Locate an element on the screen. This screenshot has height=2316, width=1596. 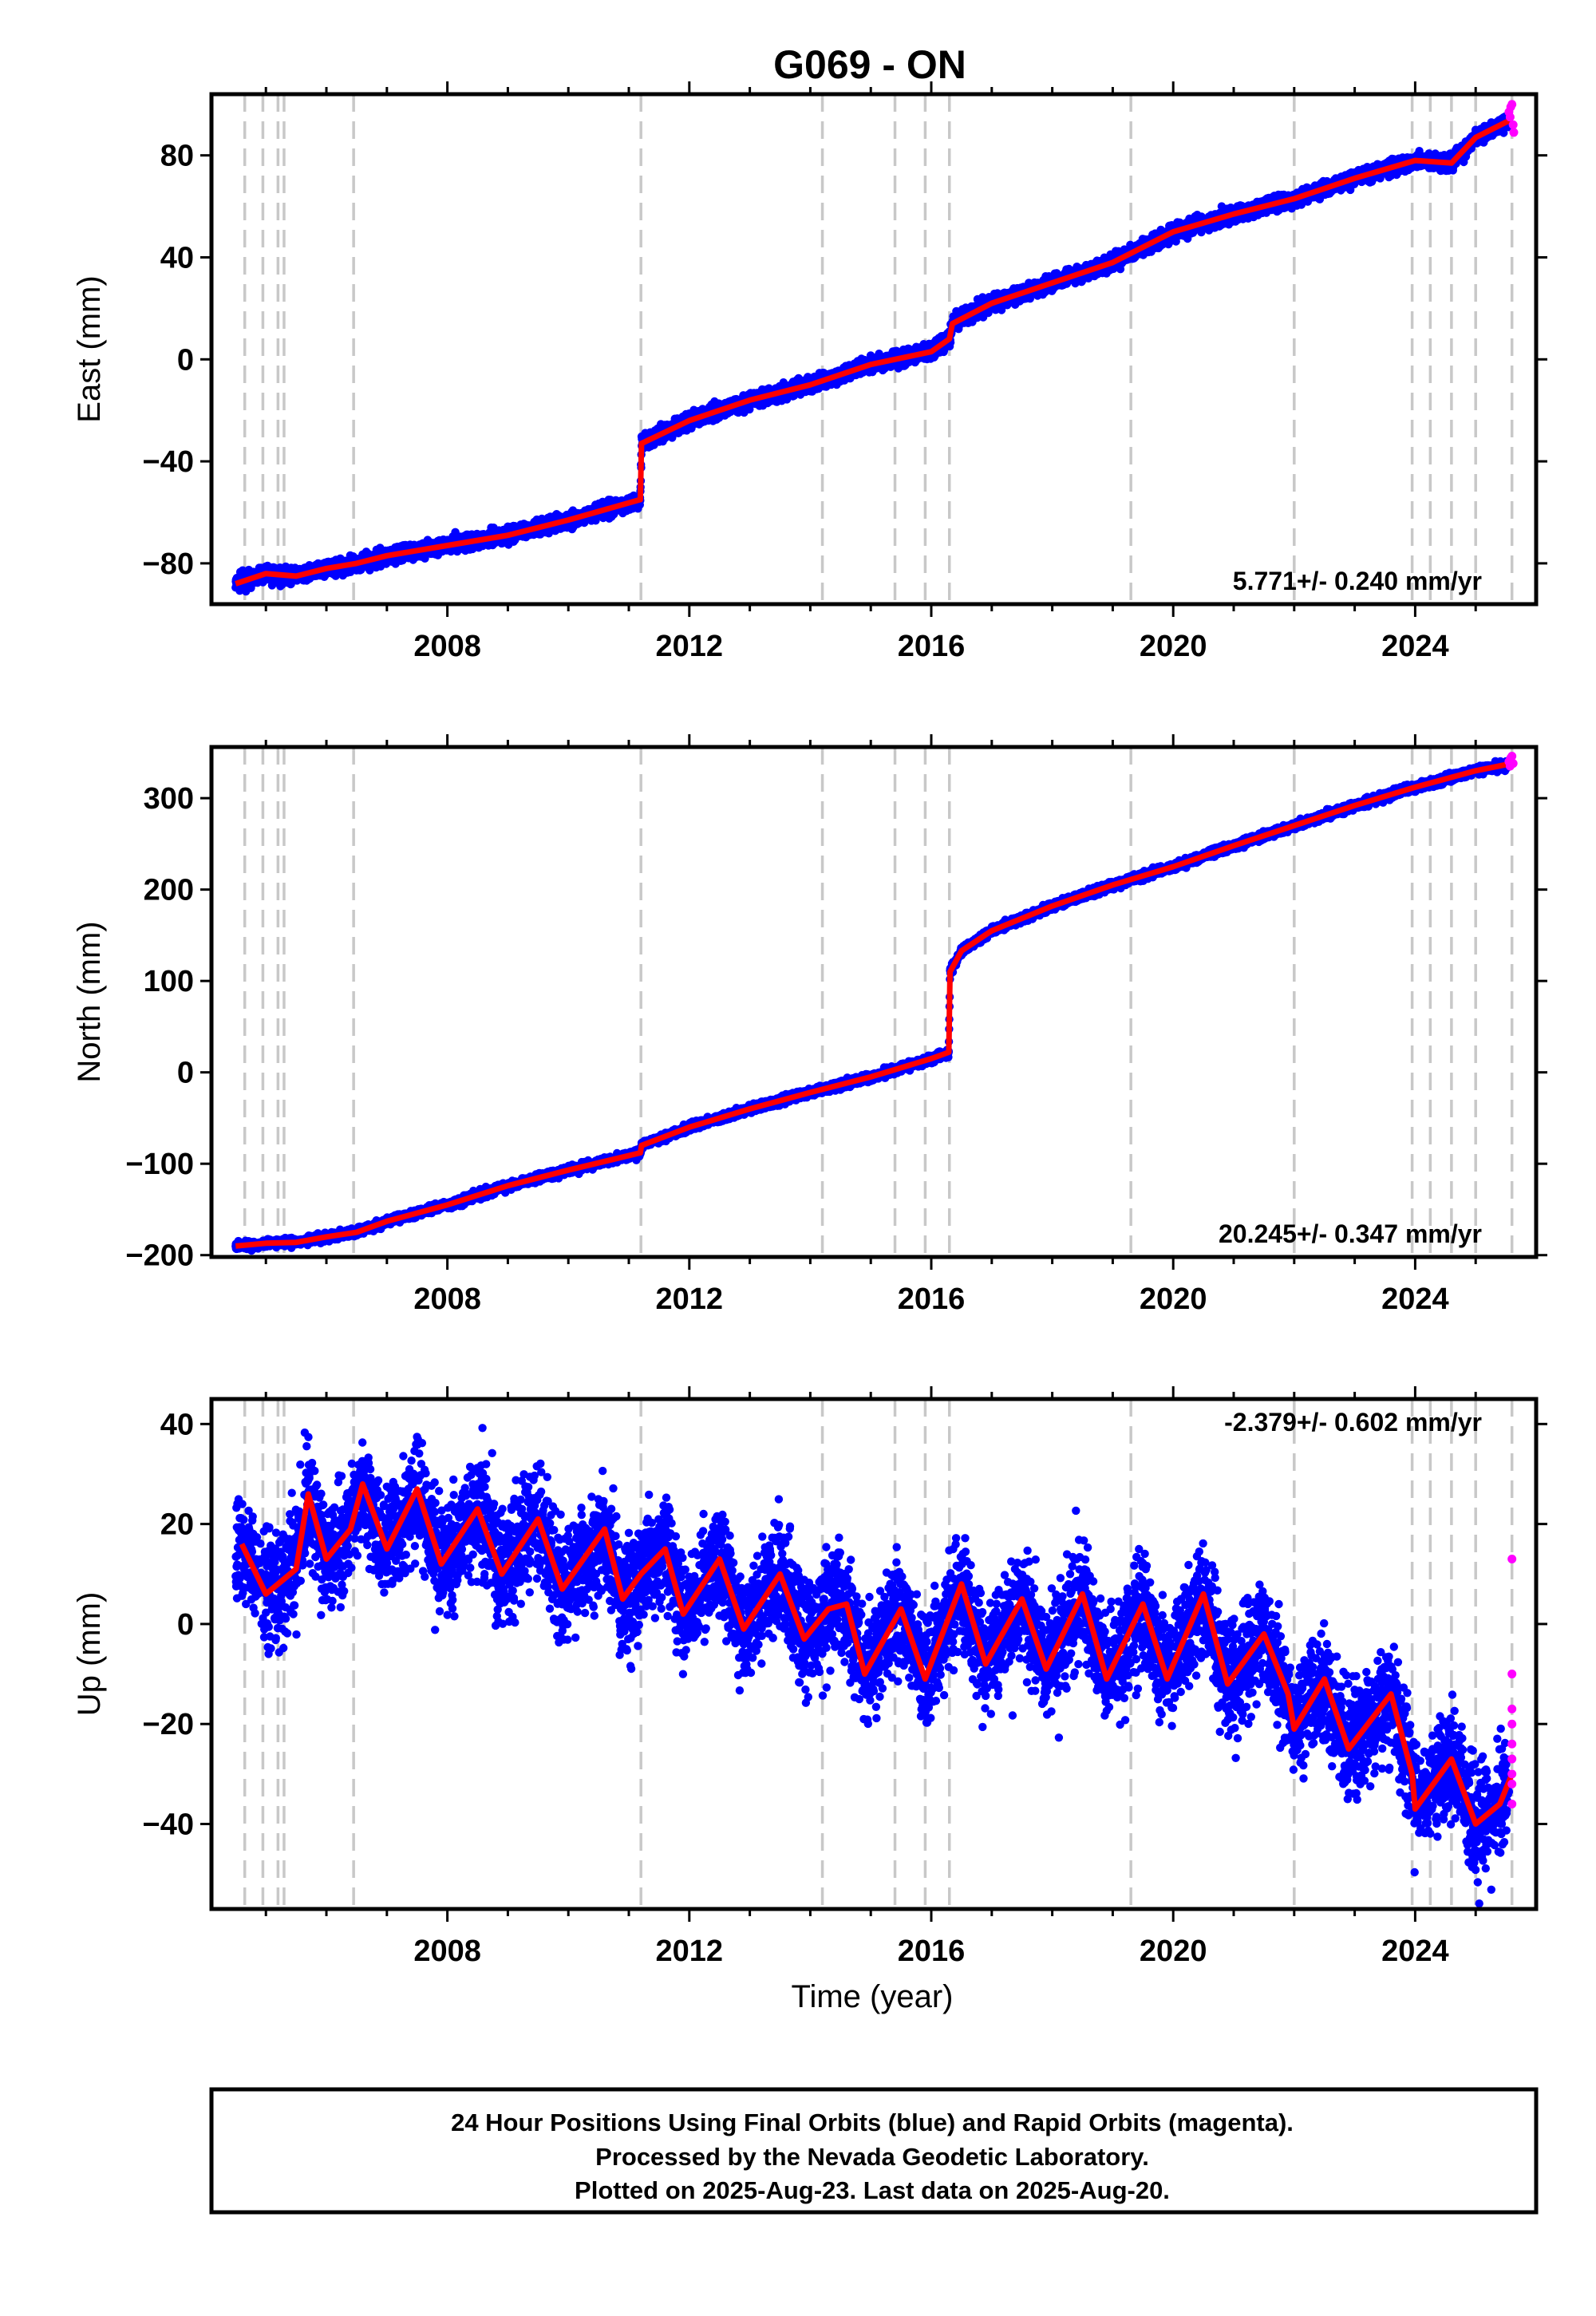
chart-title: G069 - ON is located at coordinates (869, 64).